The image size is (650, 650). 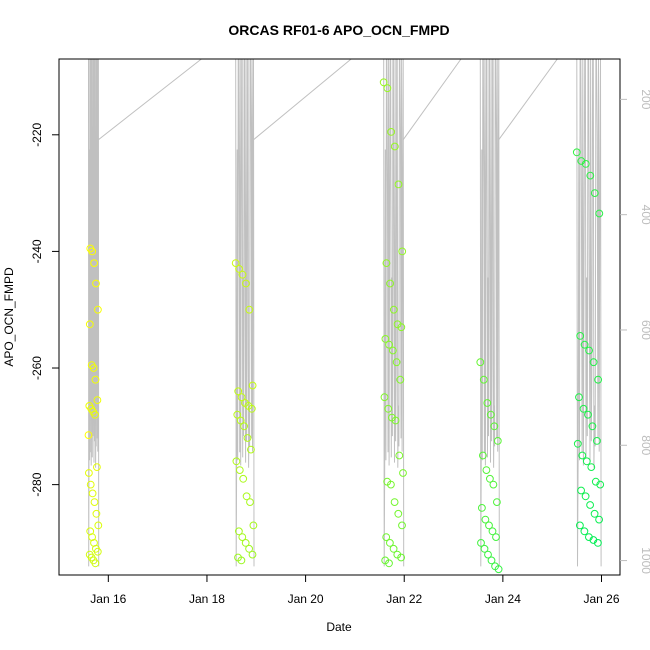 I want to click on x-tick-label: Jan 24, so click(x=503, y=599).